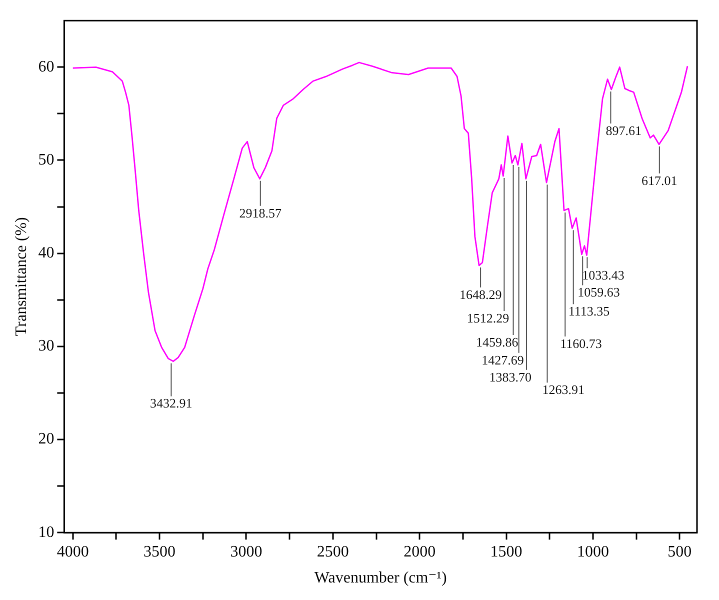 This screenshot has height=600, width=719. What do you see at coordinates (332, 551) in the screenshot?
I see `x-tick-label: 2500` at bounding box center [332, 551].